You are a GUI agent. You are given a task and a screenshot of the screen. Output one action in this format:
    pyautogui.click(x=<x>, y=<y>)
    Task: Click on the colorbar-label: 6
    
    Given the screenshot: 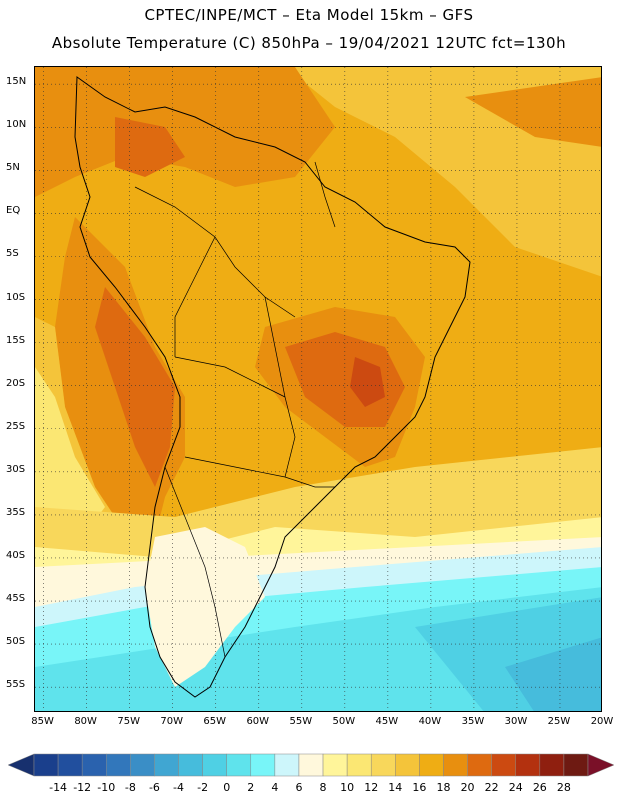 What is the action you would take?
    pyautogui.click(x=299, y=787)
    